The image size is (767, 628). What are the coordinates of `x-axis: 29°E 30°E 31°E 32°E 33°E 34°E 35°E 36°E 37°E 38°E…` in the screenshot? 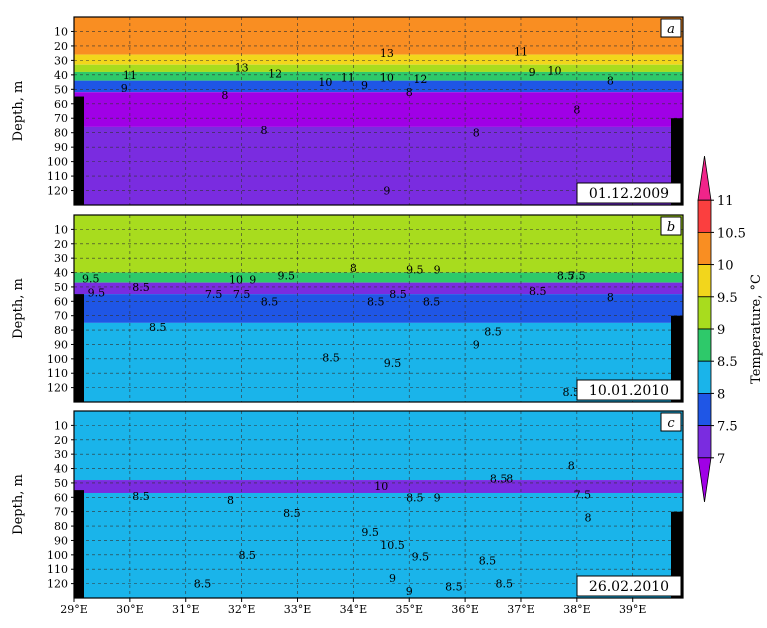 It's located at (353, 607).